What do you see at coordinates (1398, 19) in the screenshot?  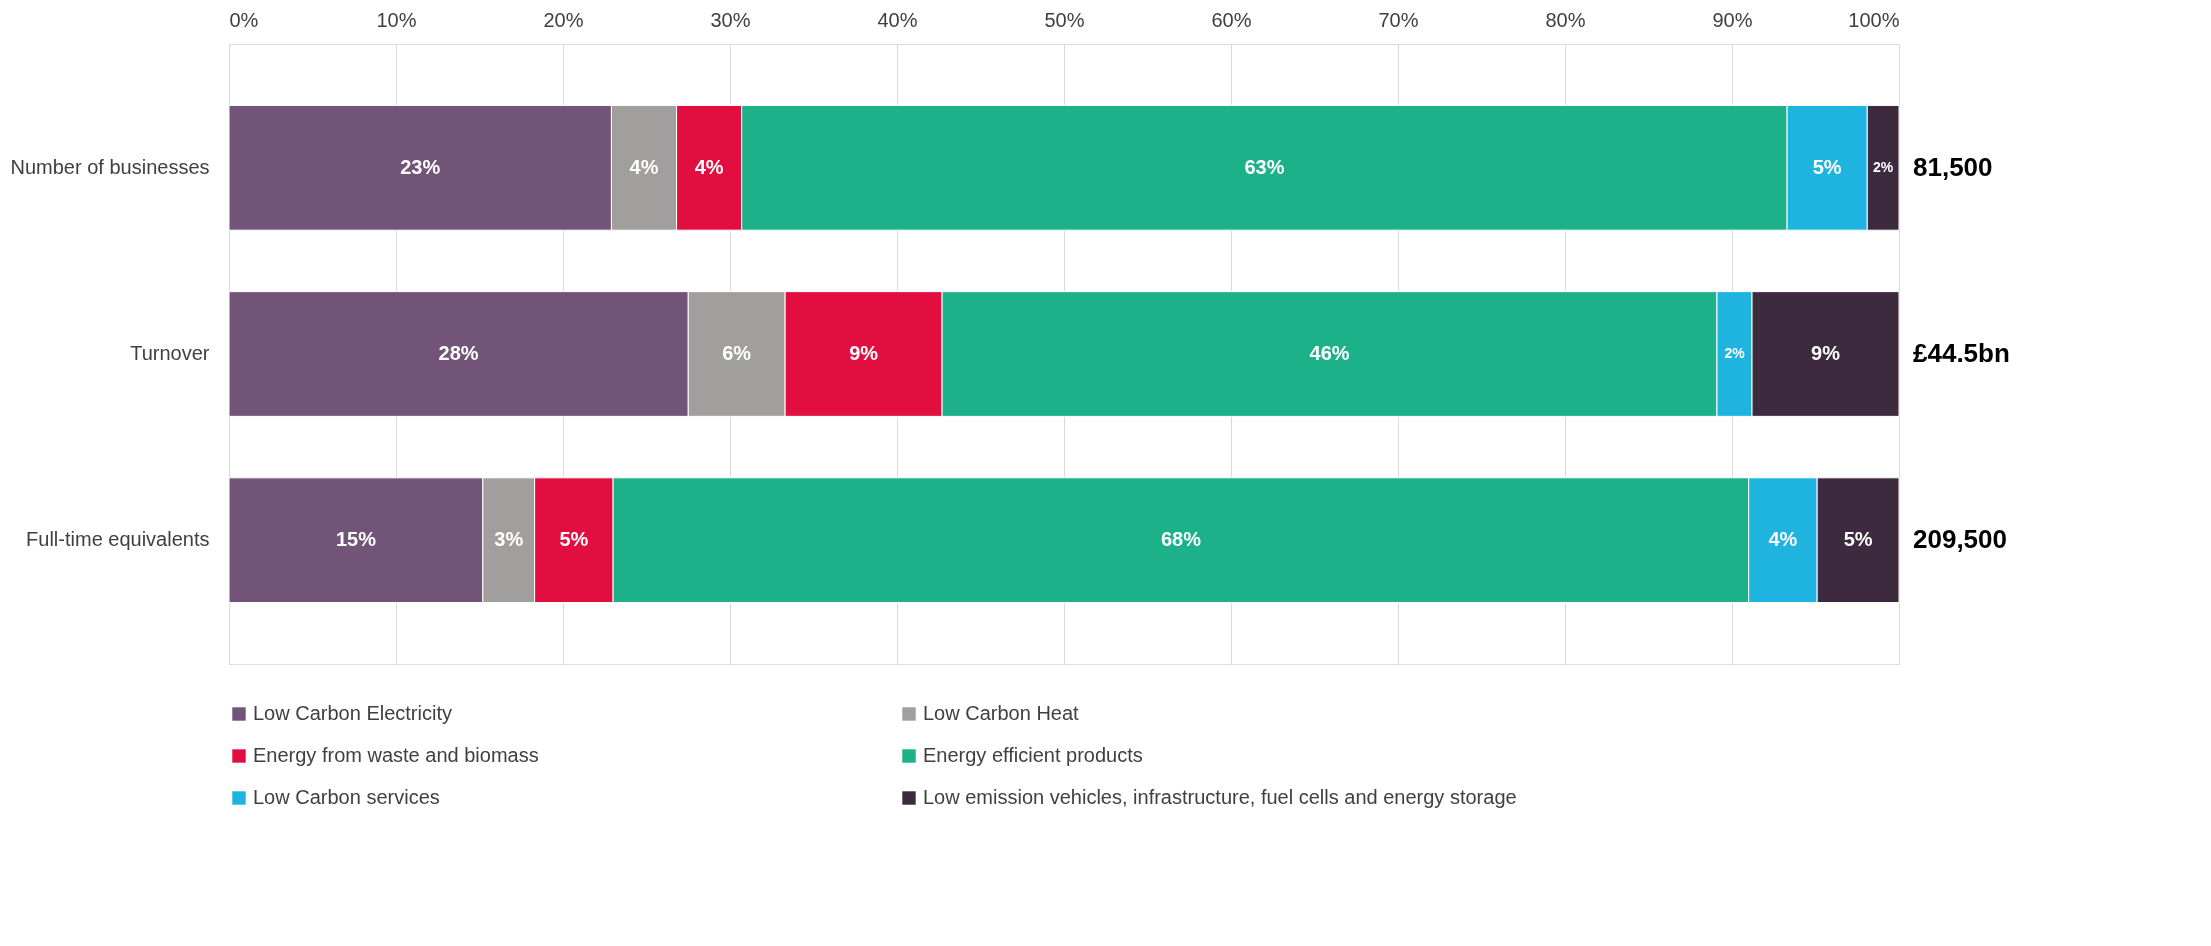 I see `x-tick-label: 70%` at bounding box center [1398, 19].